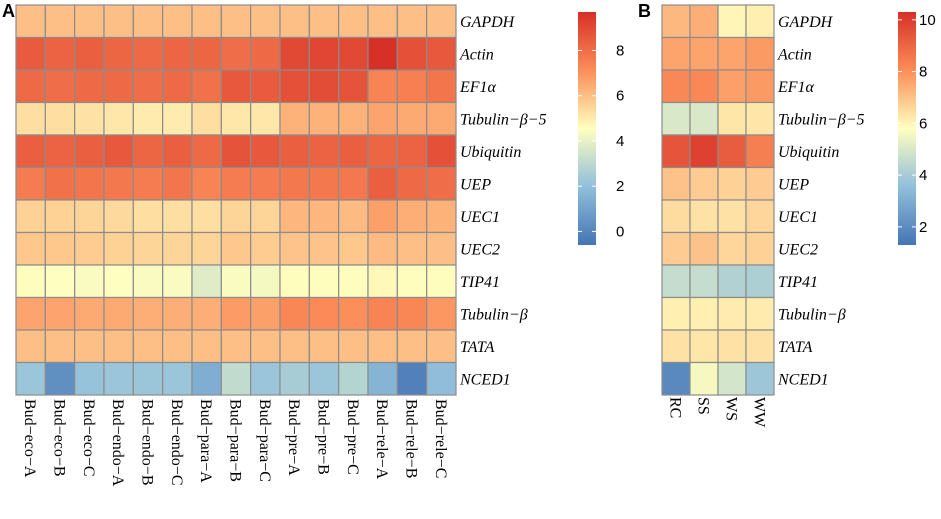 The height and width of the screenshot is (519, 941). Describe the element at coordinates (411, 438) in the screenshot. I see `column-label: Bud−rele−B` at that location.